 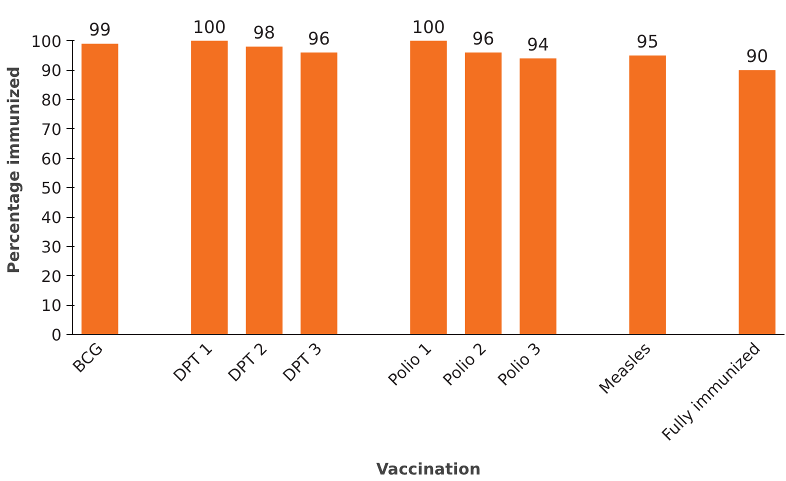 I want to click on y-tick-label: 80, so click(x=51, y=100).